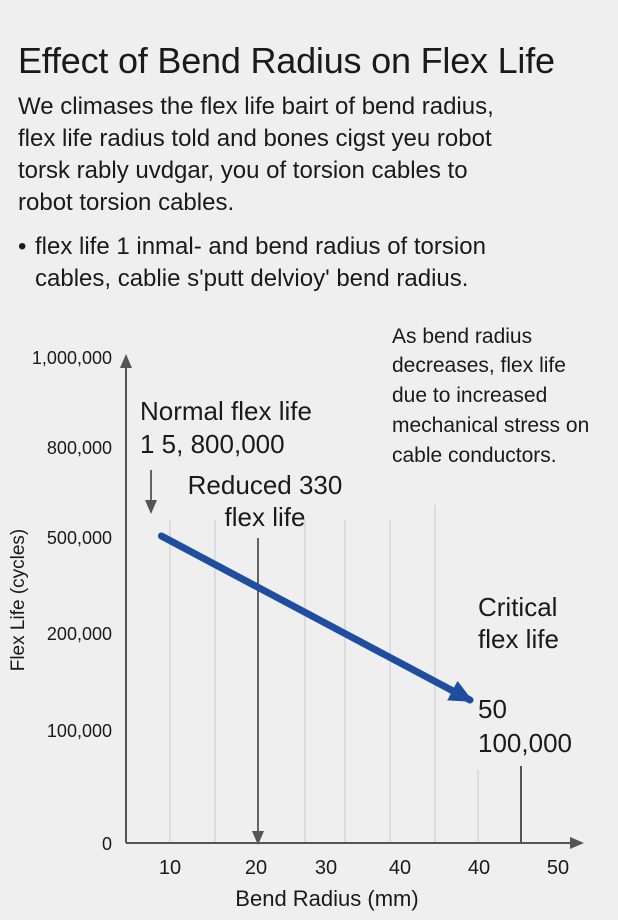  Describe the element at coordinates (525, 743) in the screenshot. I see `critical-value-line: 100,000` at that location.